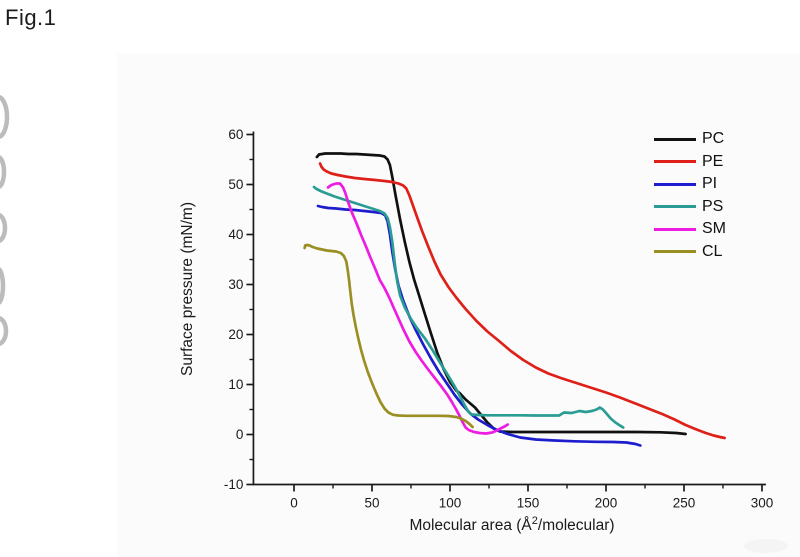  What do you see at coordinates (234, 484) in the screenshot?
I see `y-tick-label: -10` at bounding box center [234, 484].